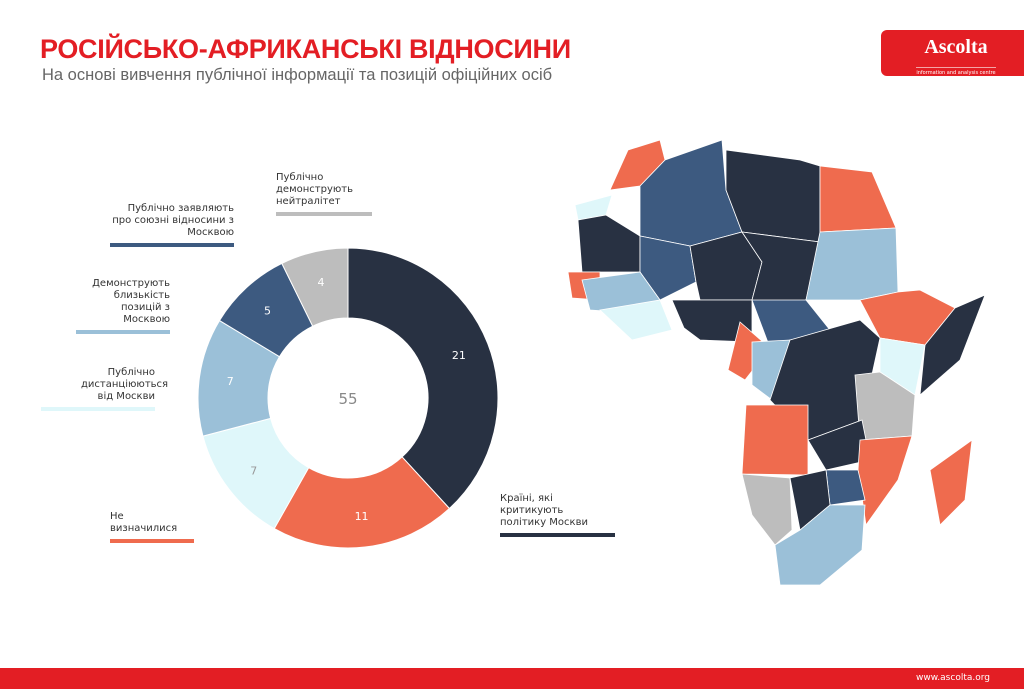 The height and width of the screenshot is (689, 1024). Describe the element at coordinates (953, 678) in the screenshot. I see `footer-url: www.ascolta.org` at that location.